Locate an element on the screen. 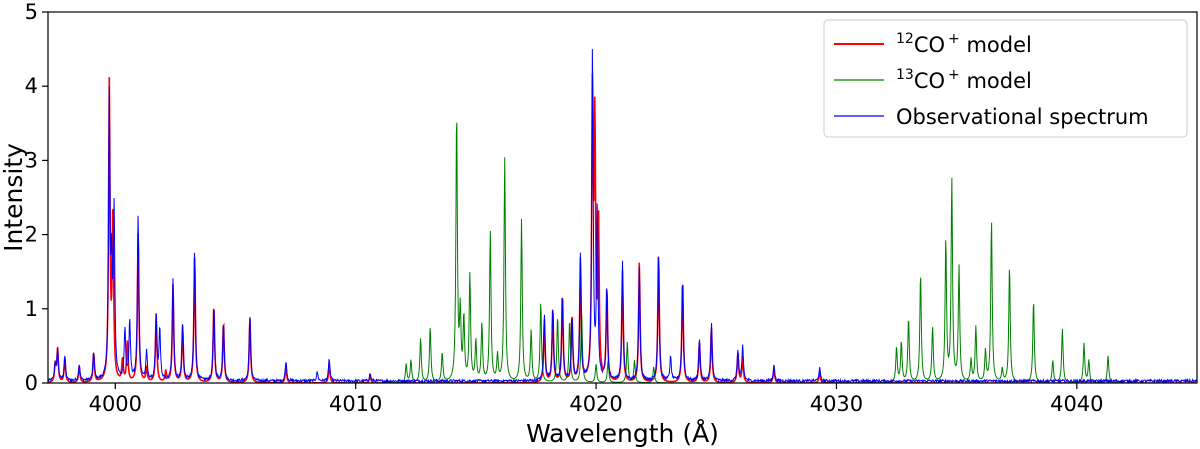 This screenshot has height=449, width=1200. x-tick-label: 4020 is located at coordinates (595, 404).